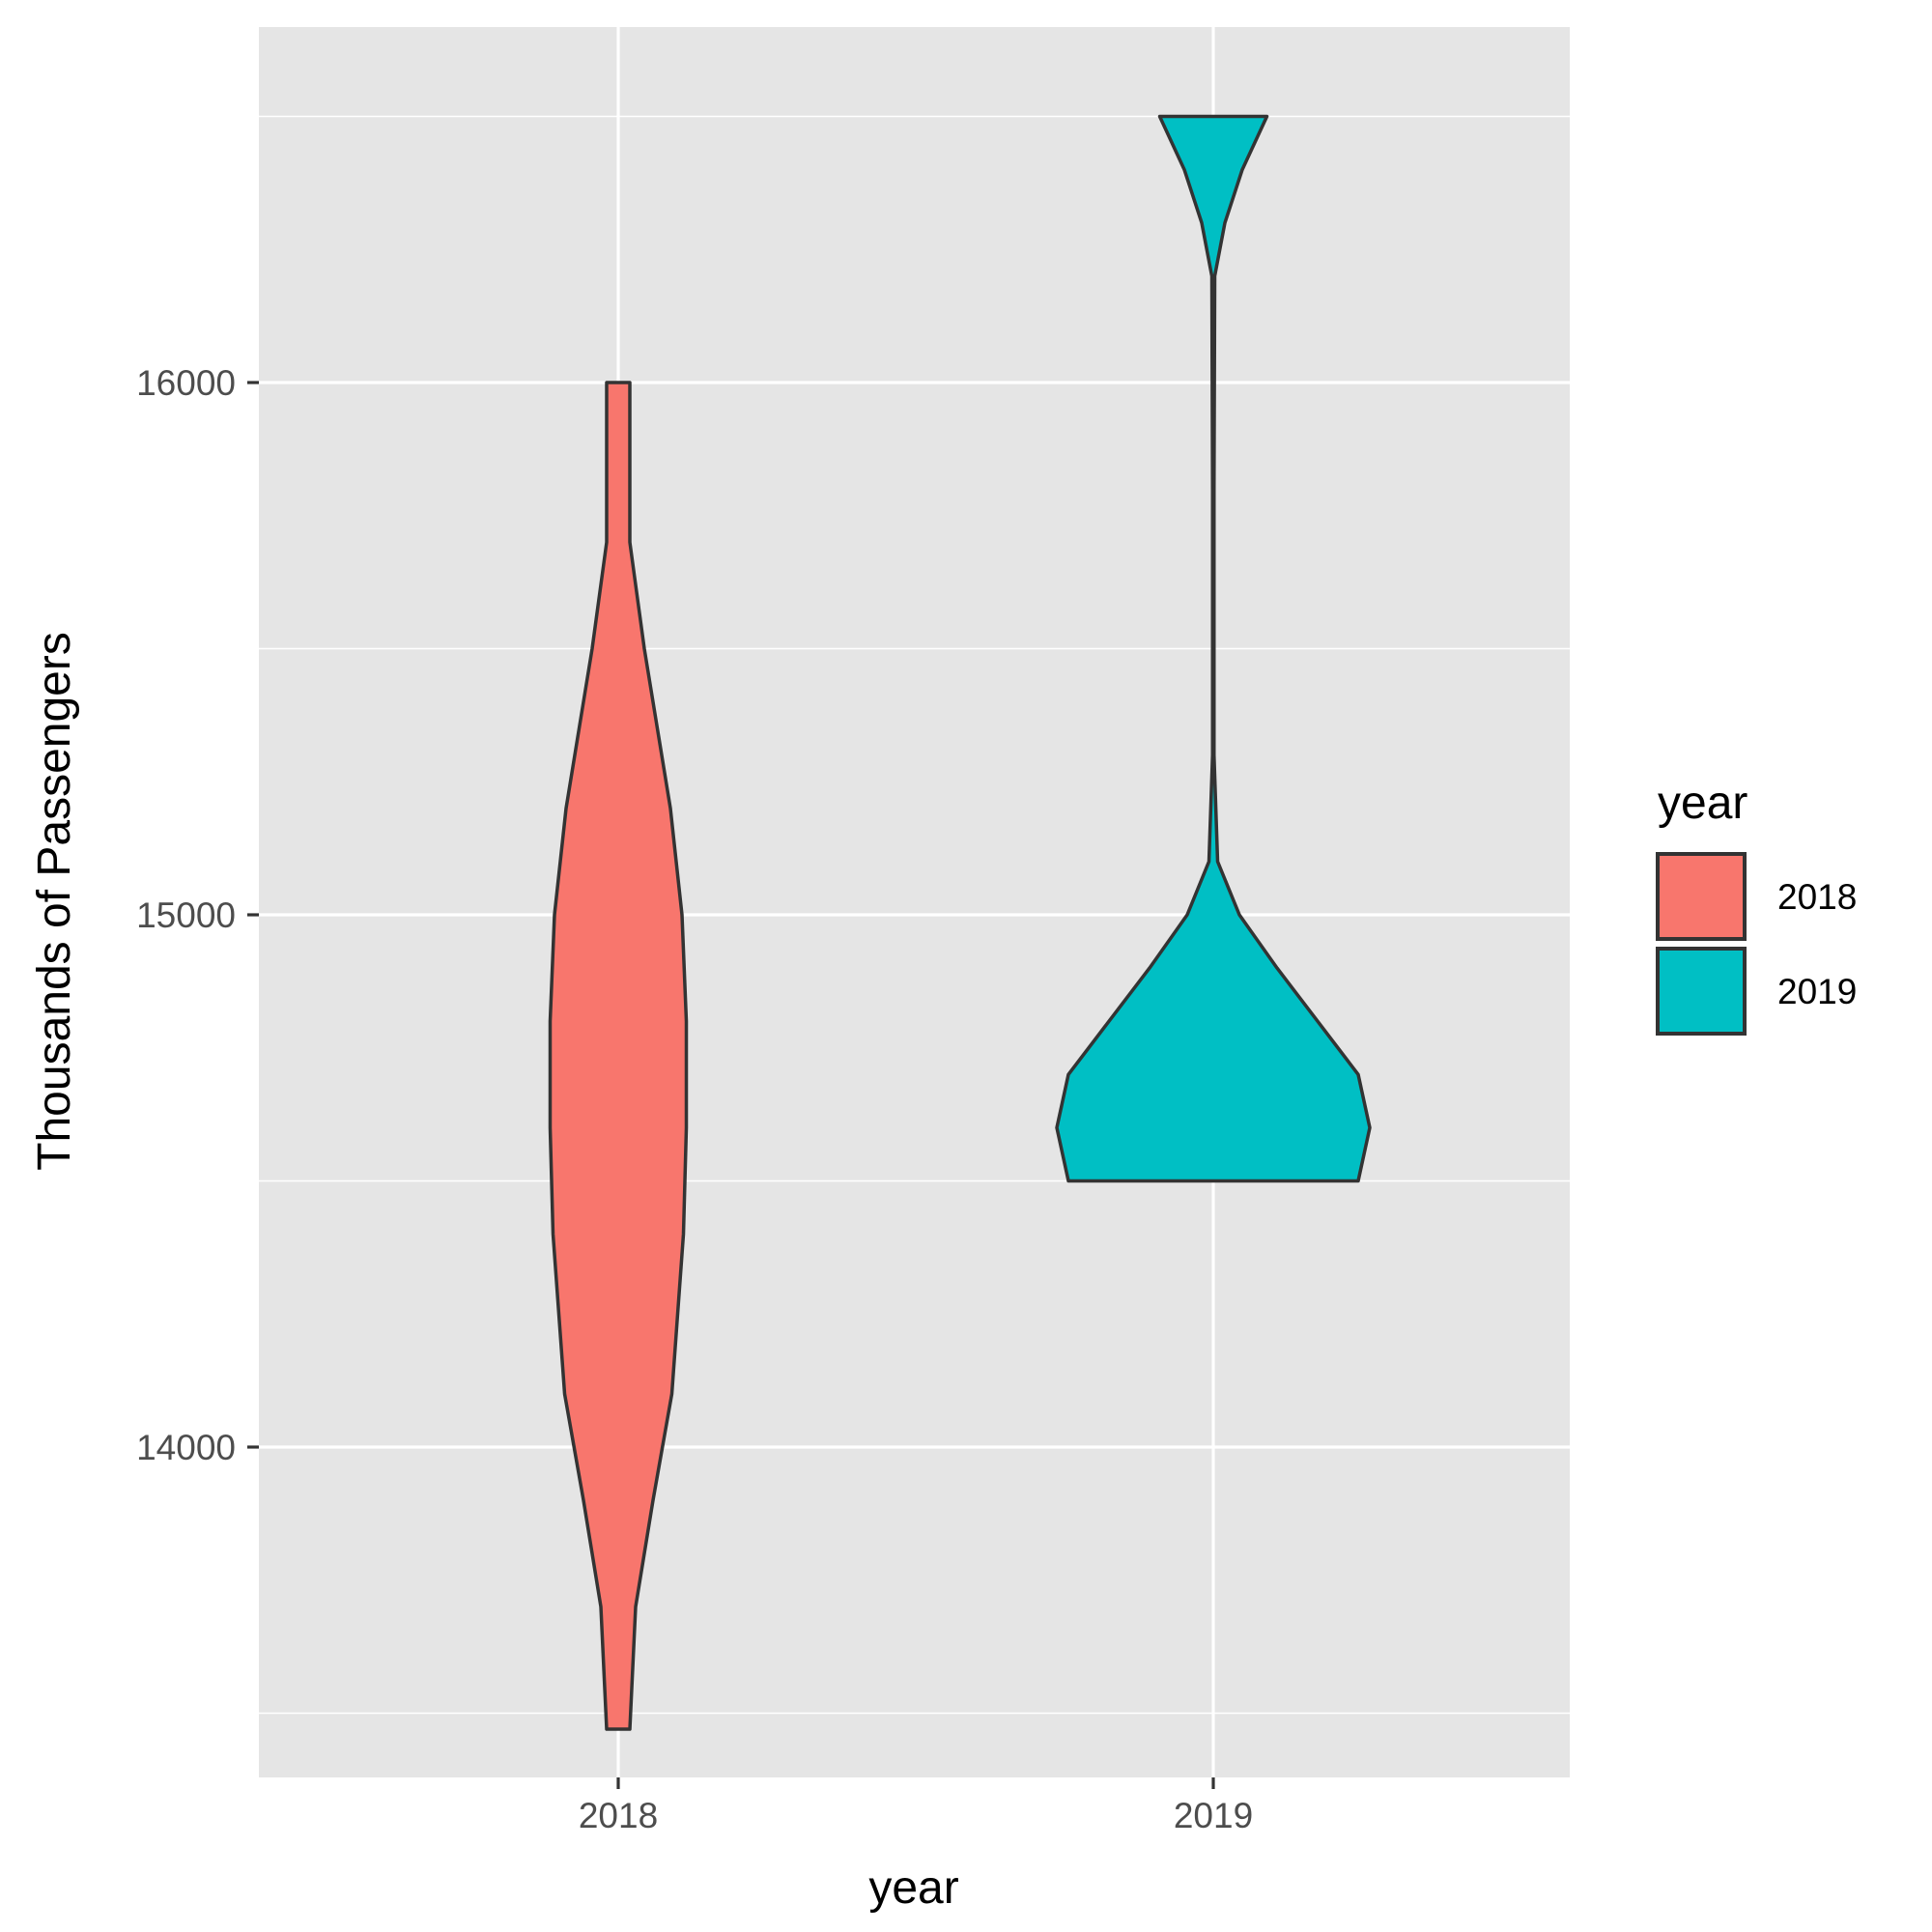  Describe the element at coordinates (618, 1815) in the screenshot. I see `x-tick-label: 2018` at that location.